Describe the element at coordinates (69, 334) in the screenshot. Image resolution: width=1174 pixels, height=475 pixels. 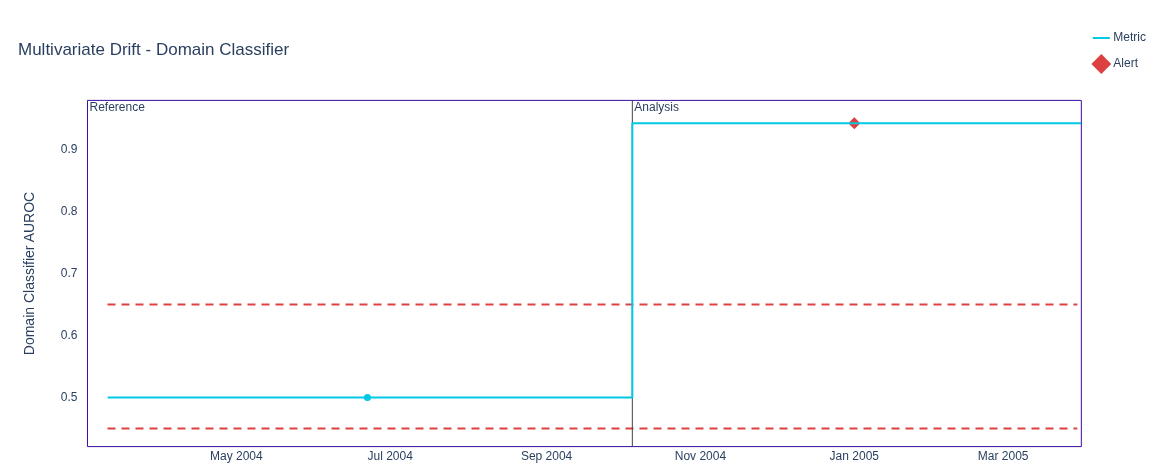
I see `y-tick-label: 0.6` at that location.